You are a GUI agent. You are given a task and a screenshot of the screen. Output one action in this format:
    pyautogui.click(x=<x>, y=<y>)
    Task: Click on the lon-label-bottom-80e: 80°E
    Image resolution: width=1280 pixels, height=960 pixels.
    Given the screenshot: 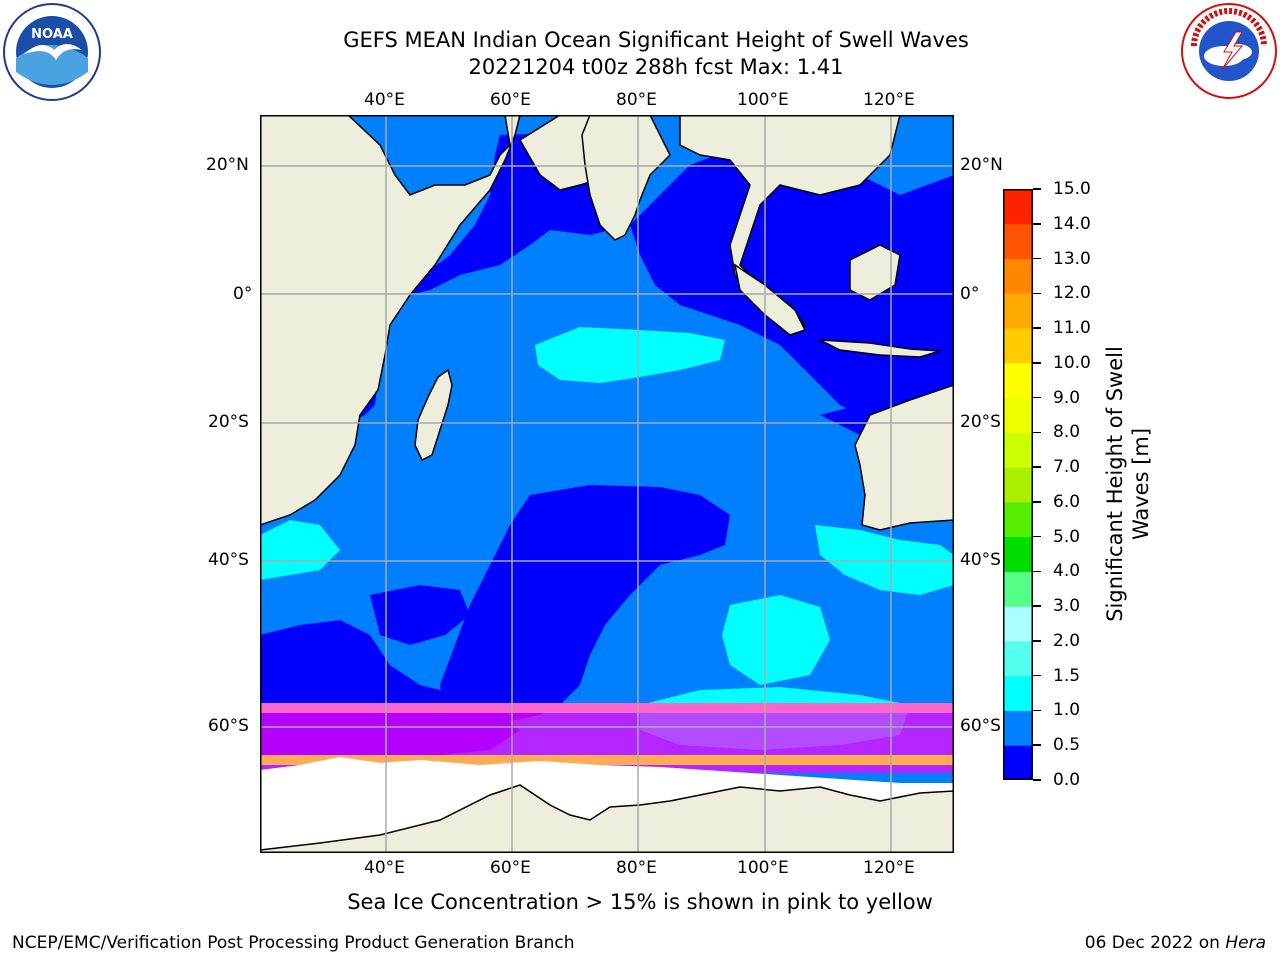 What is the action you would take?
    pyautogui.click(x=636, y=868)
    